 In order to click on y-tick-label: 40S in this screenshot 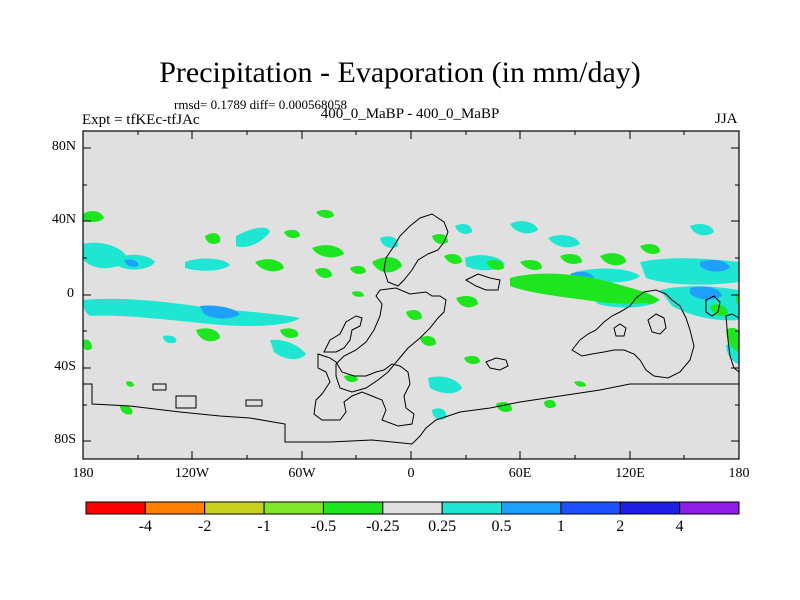, I will do `click(65, 366)`.